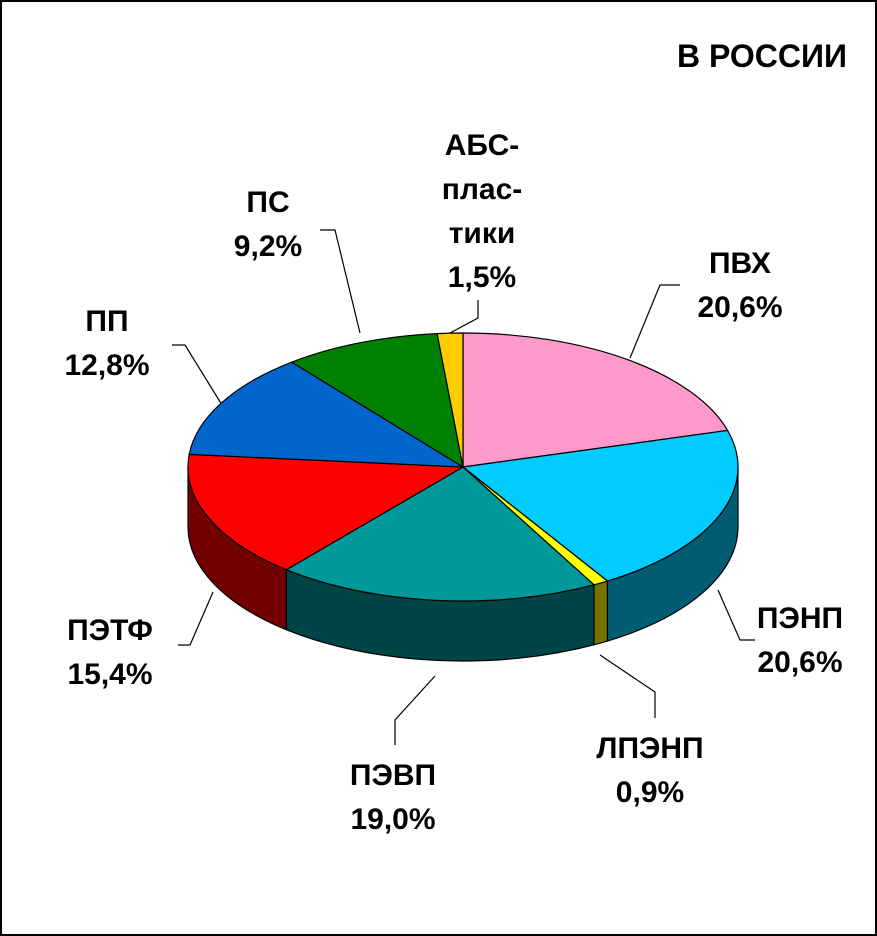 Image resolution: width=877 pixels, height=936 pixels. Describe the element at coordinates (110, 674) in the screenshot. I see `value-label: 15,4%` at that location.